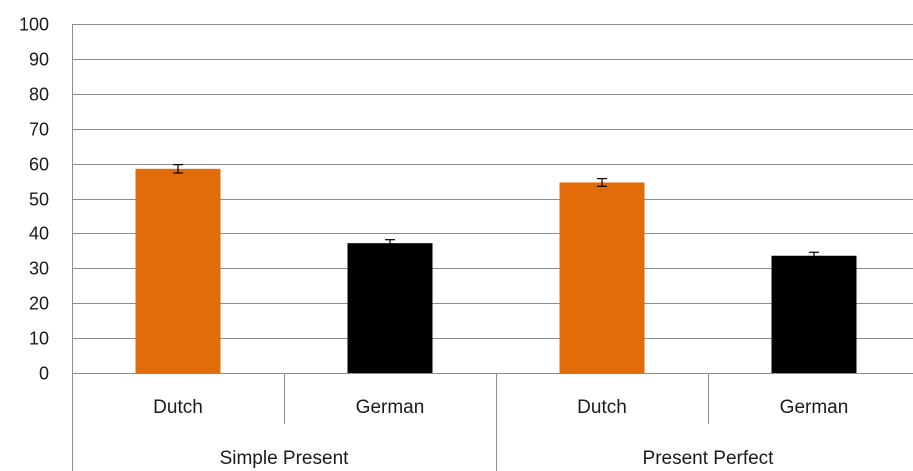  What do you see at coordinates (39, 339) in the screenshot?
I see `y-tick-label: 10` at bounding box center [39, 339].